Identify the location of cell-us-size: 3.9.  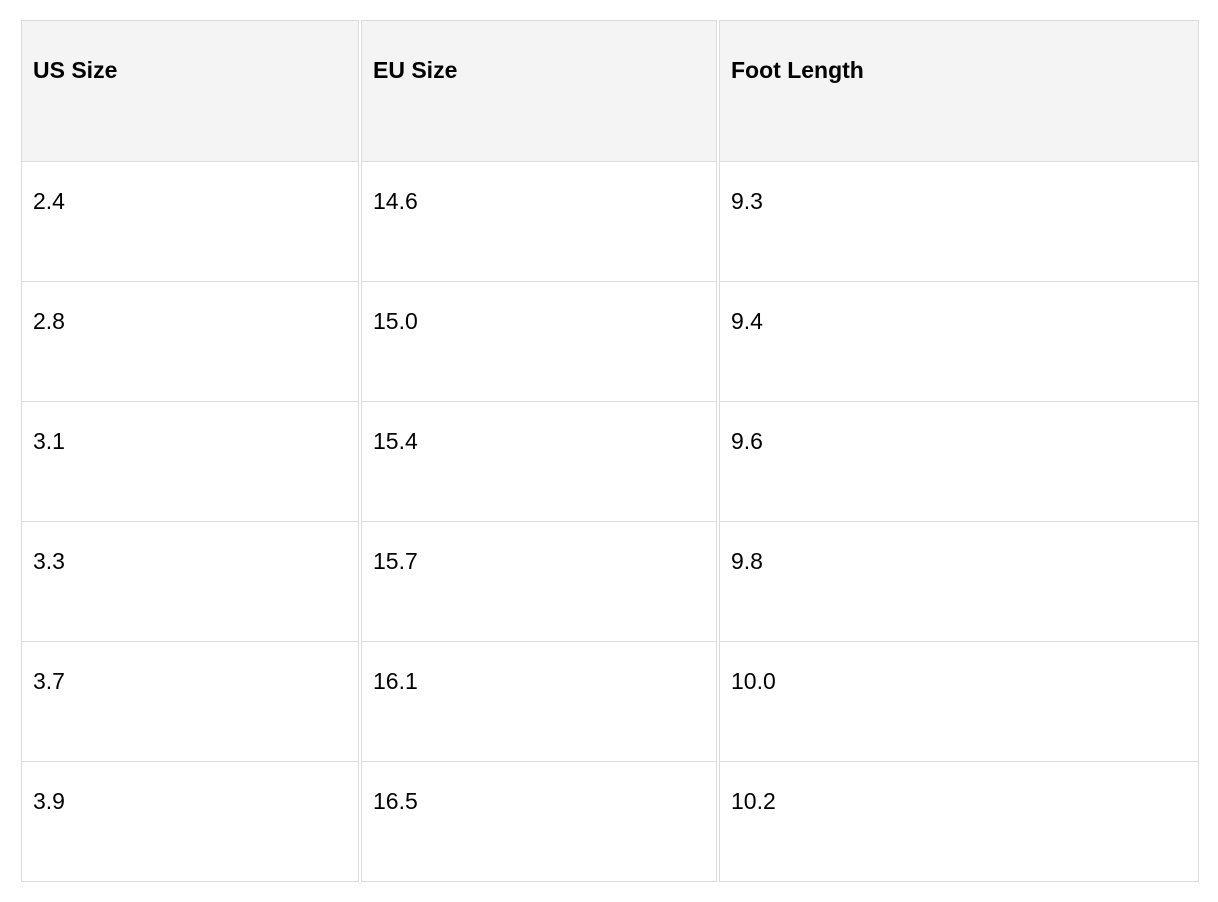
(190, 822).